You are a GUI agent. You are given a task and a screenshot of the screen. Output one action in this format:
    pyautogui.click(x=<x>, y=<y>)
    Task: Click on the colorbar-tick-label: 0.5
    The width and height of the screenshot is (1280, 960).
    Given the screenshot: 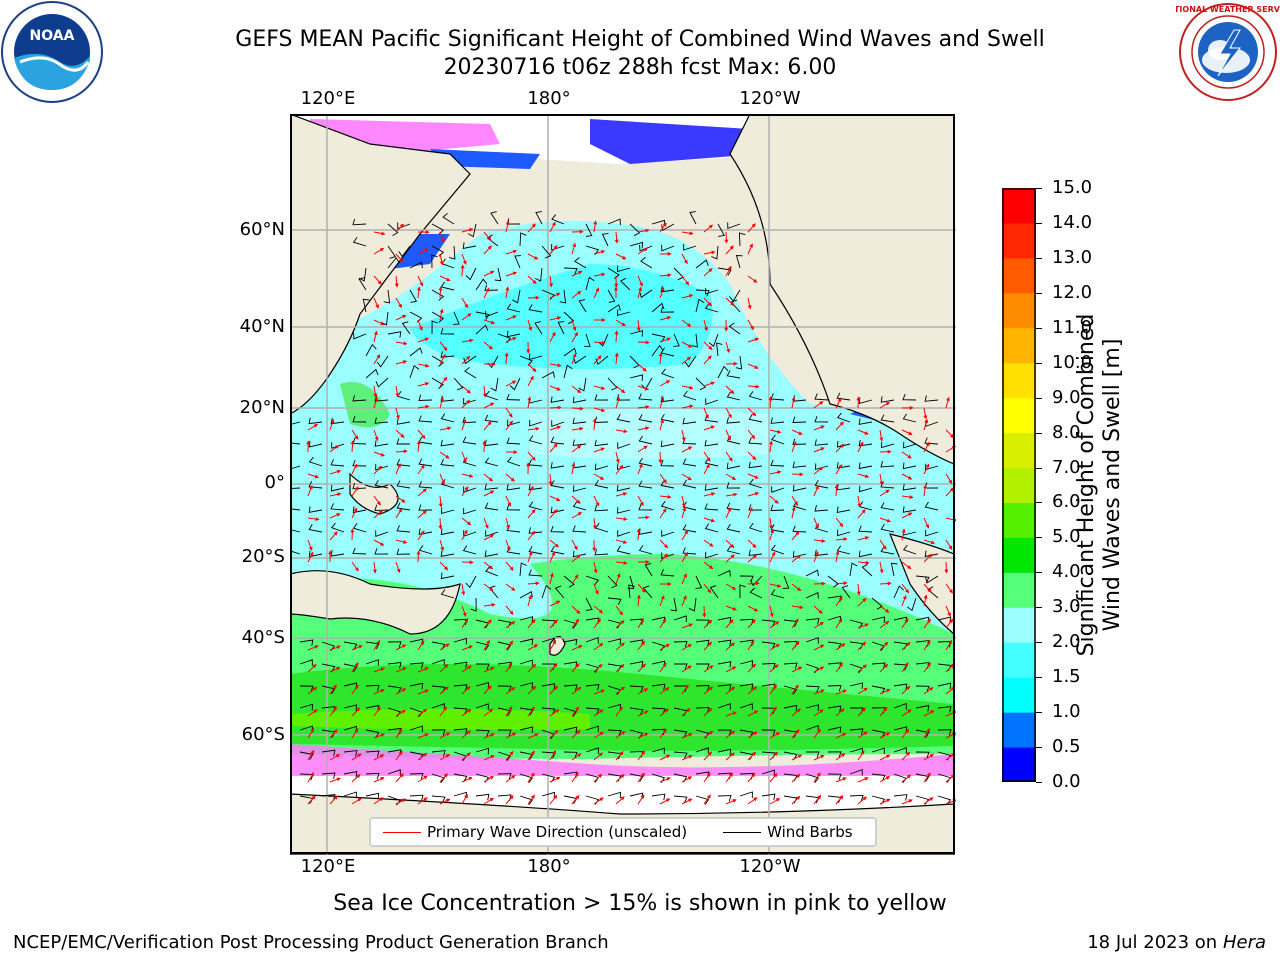 What is the action you would take?
    pyautogui.click(x=1066, y=747)
    